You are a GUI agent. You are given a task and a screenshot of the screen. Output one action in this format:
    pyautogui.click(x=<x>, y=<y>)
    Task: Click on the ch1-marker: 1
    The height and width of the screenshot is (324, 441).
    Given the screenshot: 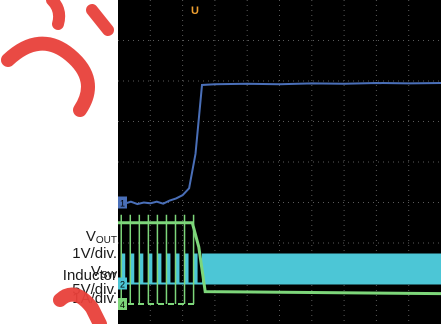 What is the action you would take?
    pyautogui.click(x=122, y=204)
    